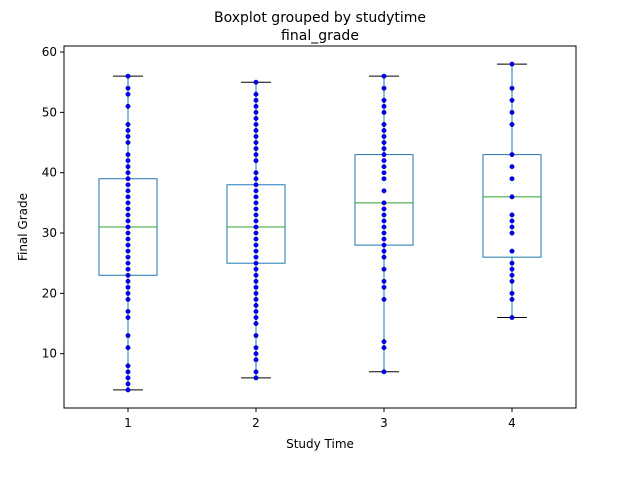 The image size is (640, 480). What do you see at coordinates (49, 112) in the screenshot?
I see `y-tick-label-50: 50` at bounding box center [49, 112].